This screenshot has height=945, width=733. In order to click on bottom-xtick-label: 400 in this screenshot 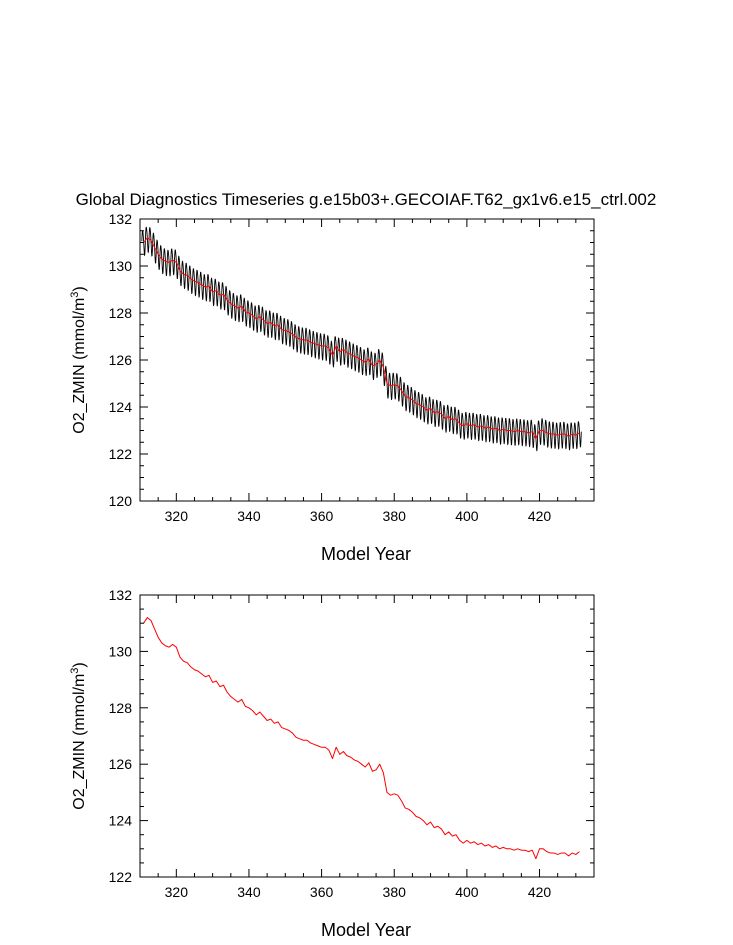, I will do `click(467, 892)`.